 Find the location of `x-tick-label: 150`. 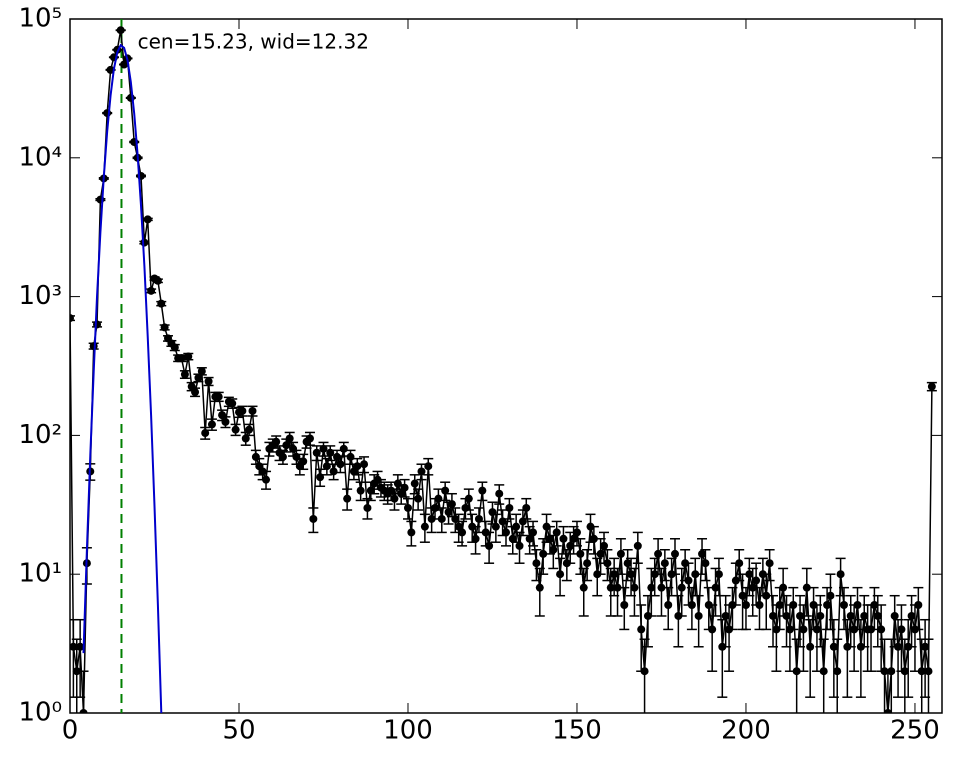

x-tick-label: 150 is located at coordinates (577, 731).